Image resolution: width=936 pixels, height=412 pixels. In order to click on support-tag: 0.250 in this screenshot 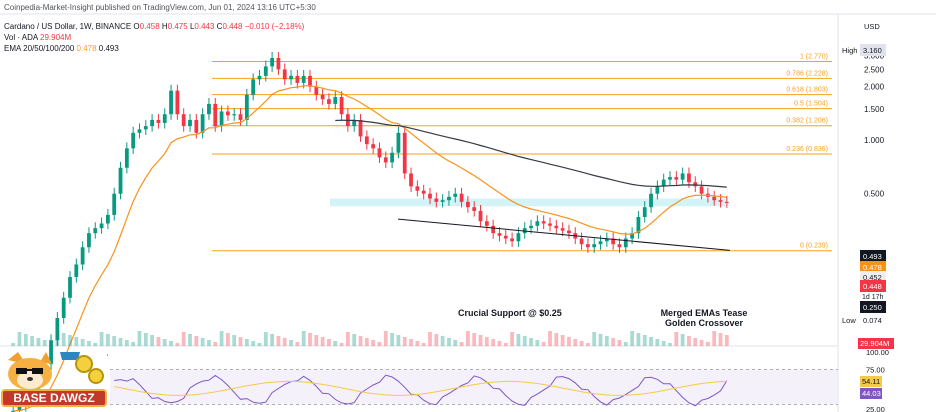, I will do `click(872, 307)`.